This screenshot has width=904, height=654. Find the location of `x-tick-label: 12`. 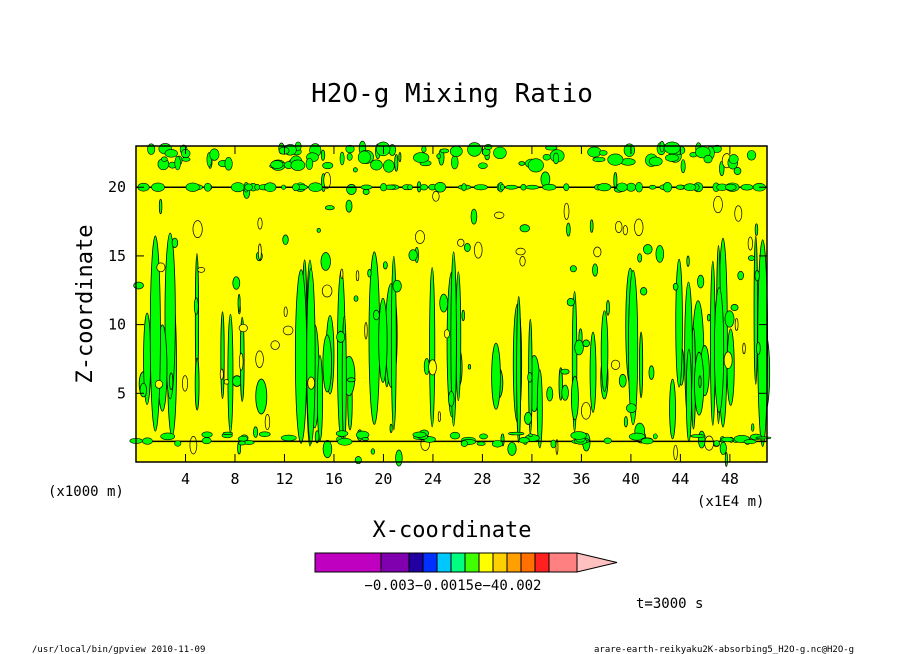

x-tick-label: 12 is located at coordinates (284, 479).